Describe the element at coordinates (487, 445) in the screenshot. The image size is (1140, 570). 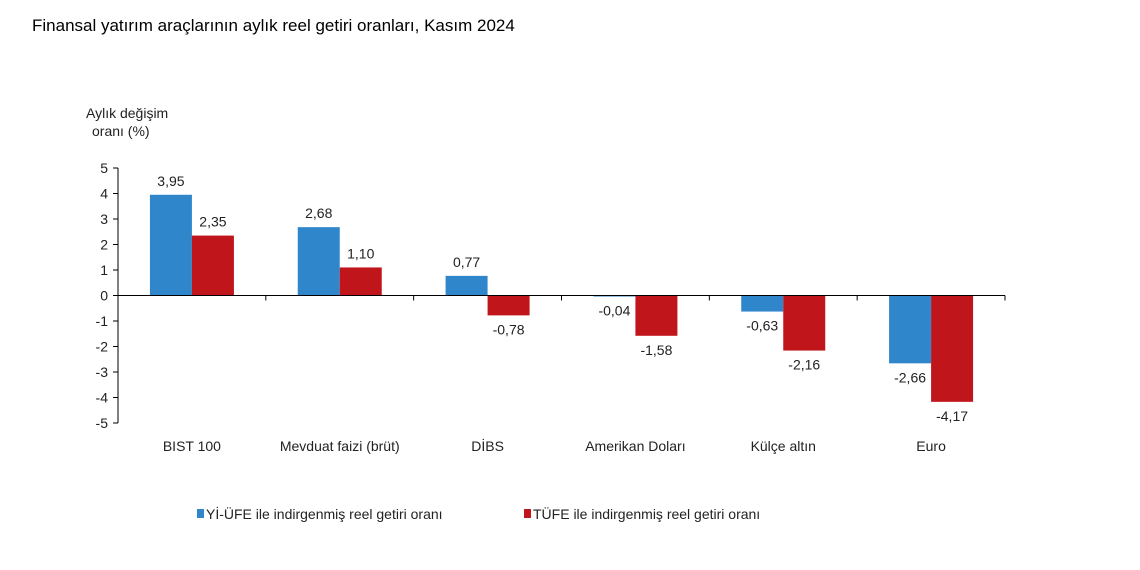
I see `x-tick-label: DİBS` at that location.